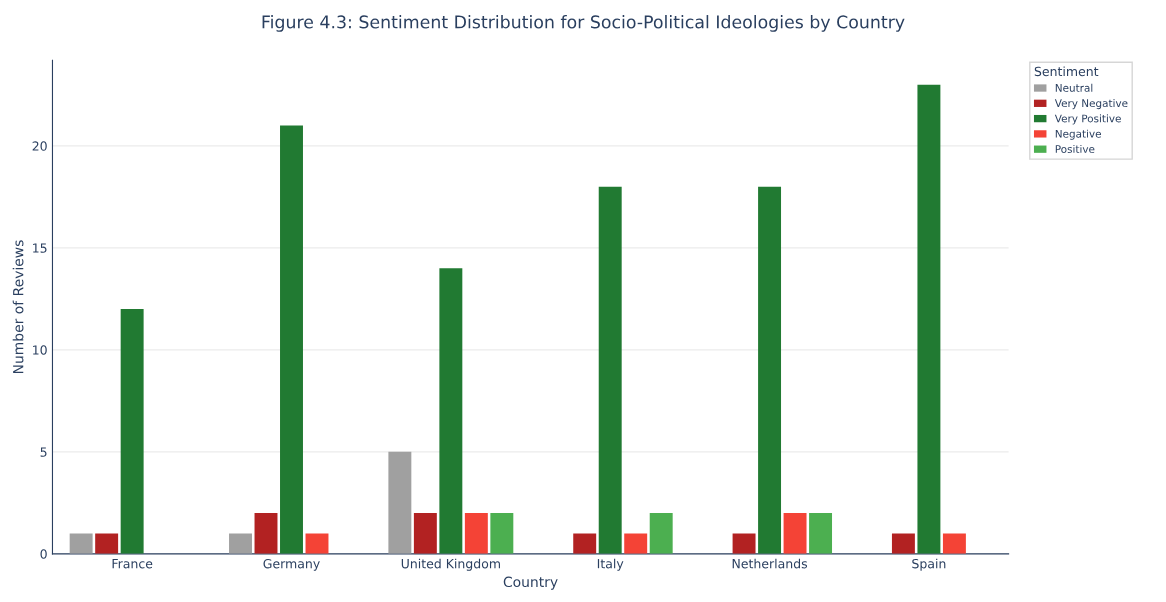  Describe the element at coordinates (1087, 119) in the screenshot. I see `legend-label: Very Positive` at that location.